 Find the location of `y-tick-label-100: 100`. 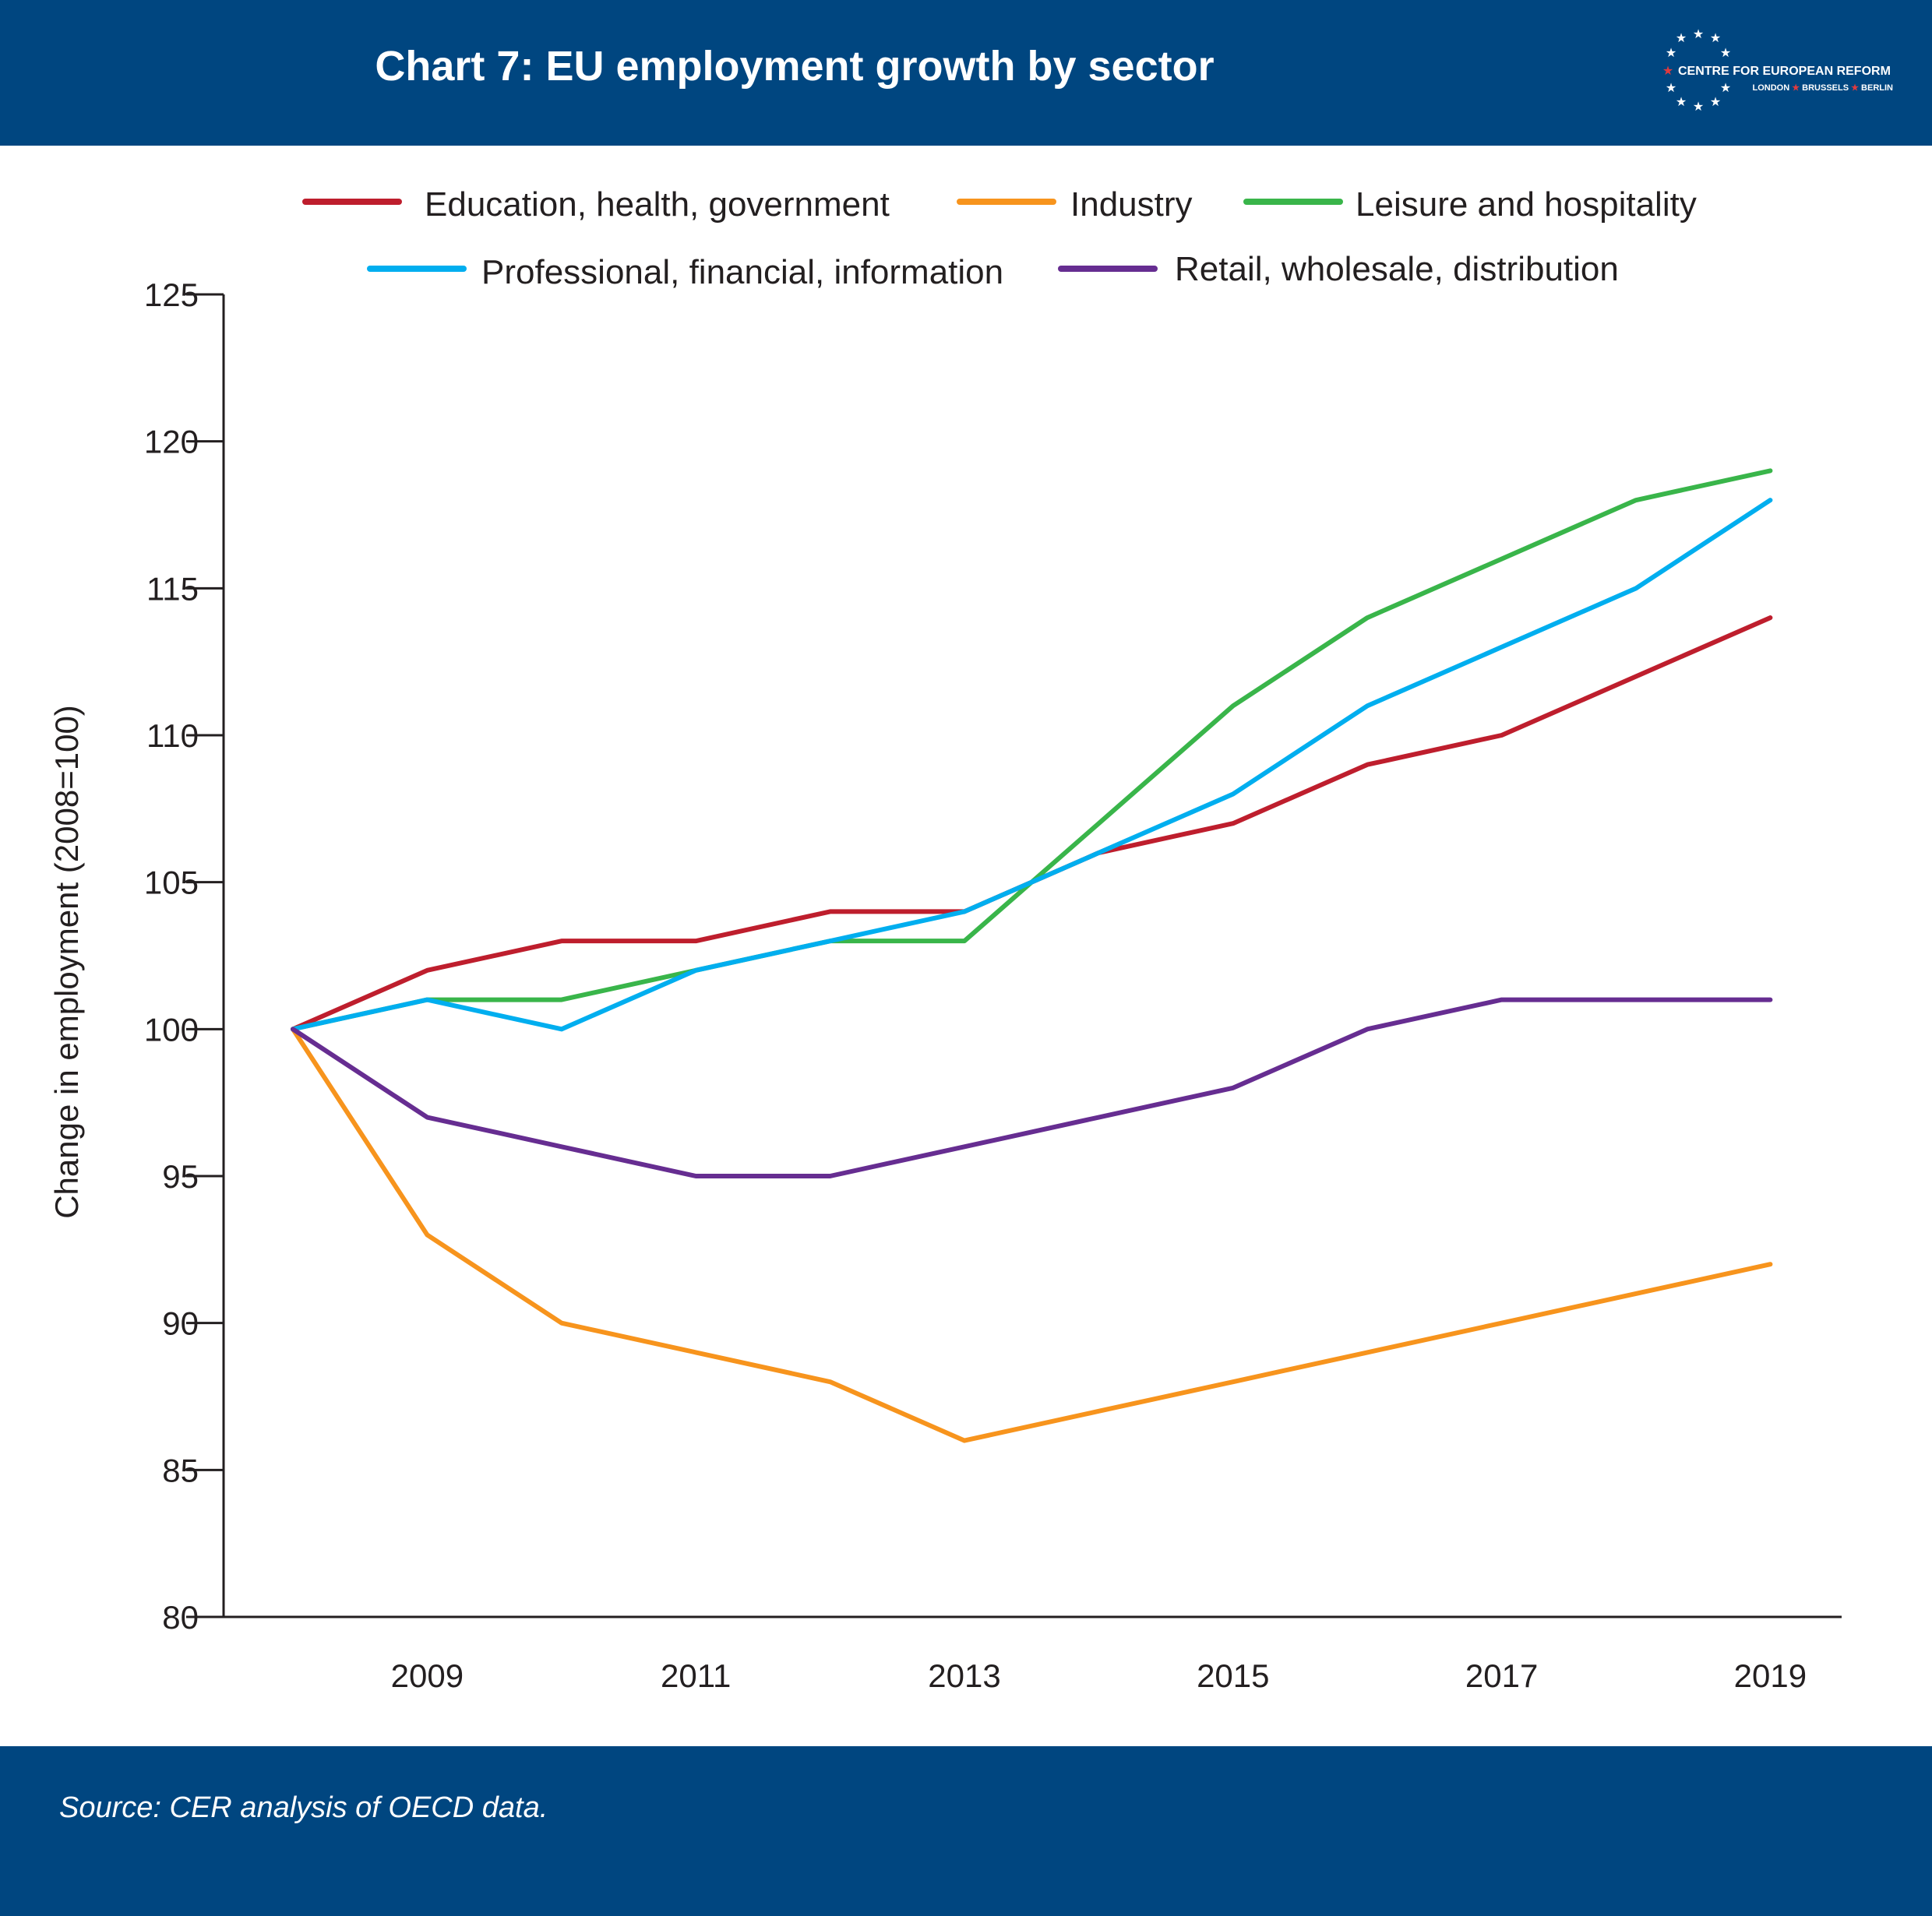

y-tick-label-100: 100 is located at coordinates (172, 1029).